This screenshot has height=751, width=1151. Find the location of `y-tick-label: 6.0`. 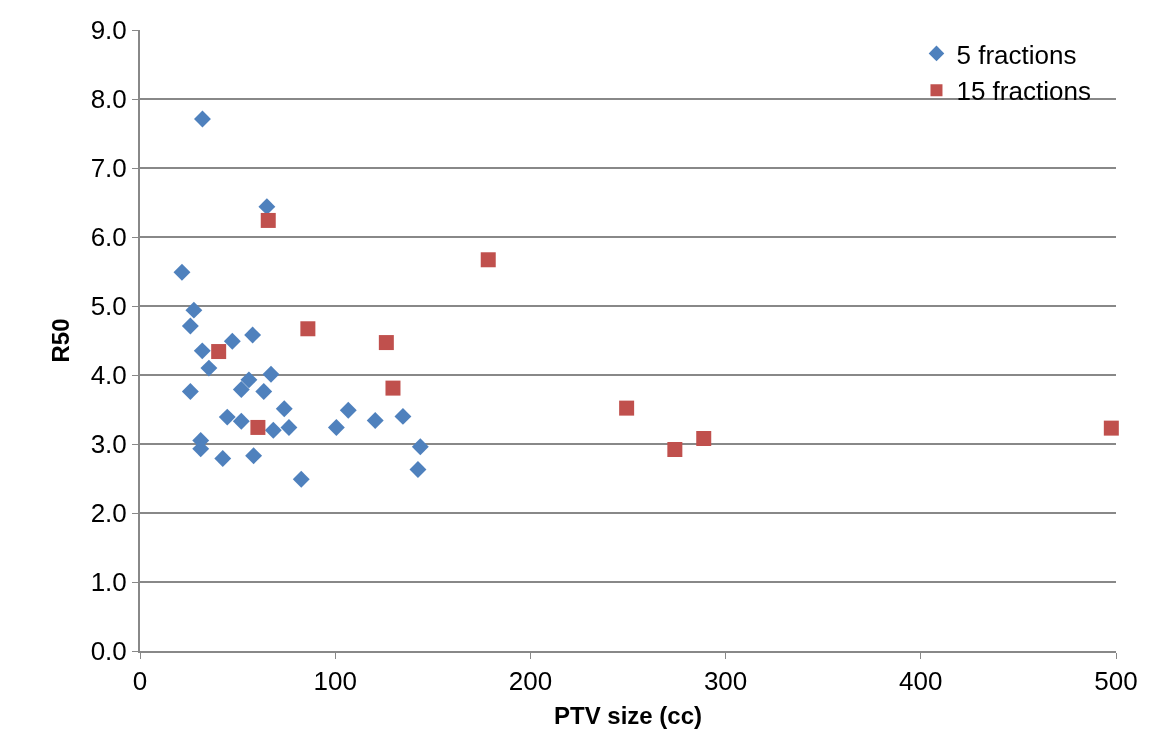

y-tick-label: 6.0 is located at coordinates (108, 237).